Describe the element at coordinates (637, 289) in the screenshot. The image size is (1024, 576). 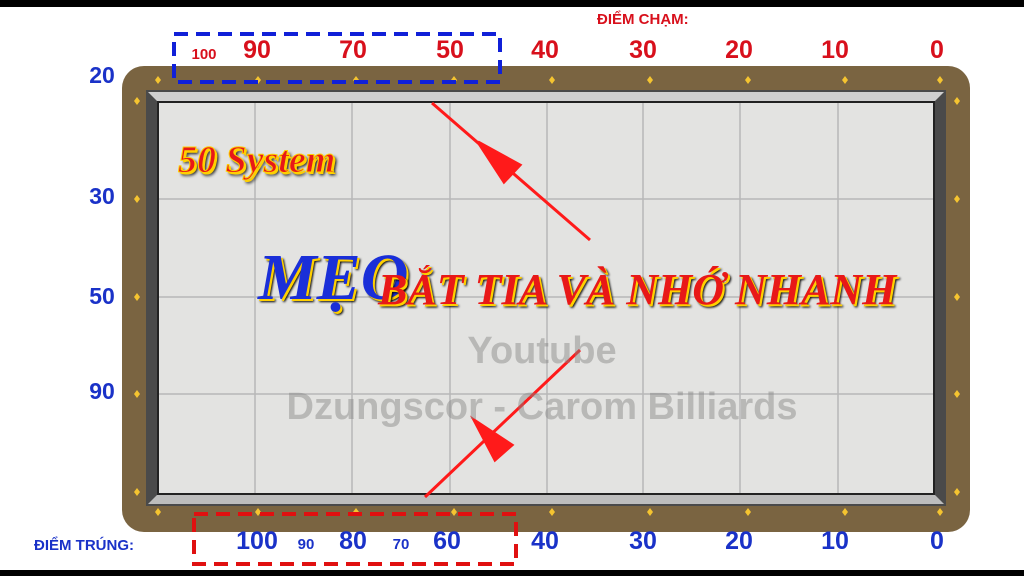
I see `title-main: BẮT TIA VÀ NHỚ NHANH` at that location.